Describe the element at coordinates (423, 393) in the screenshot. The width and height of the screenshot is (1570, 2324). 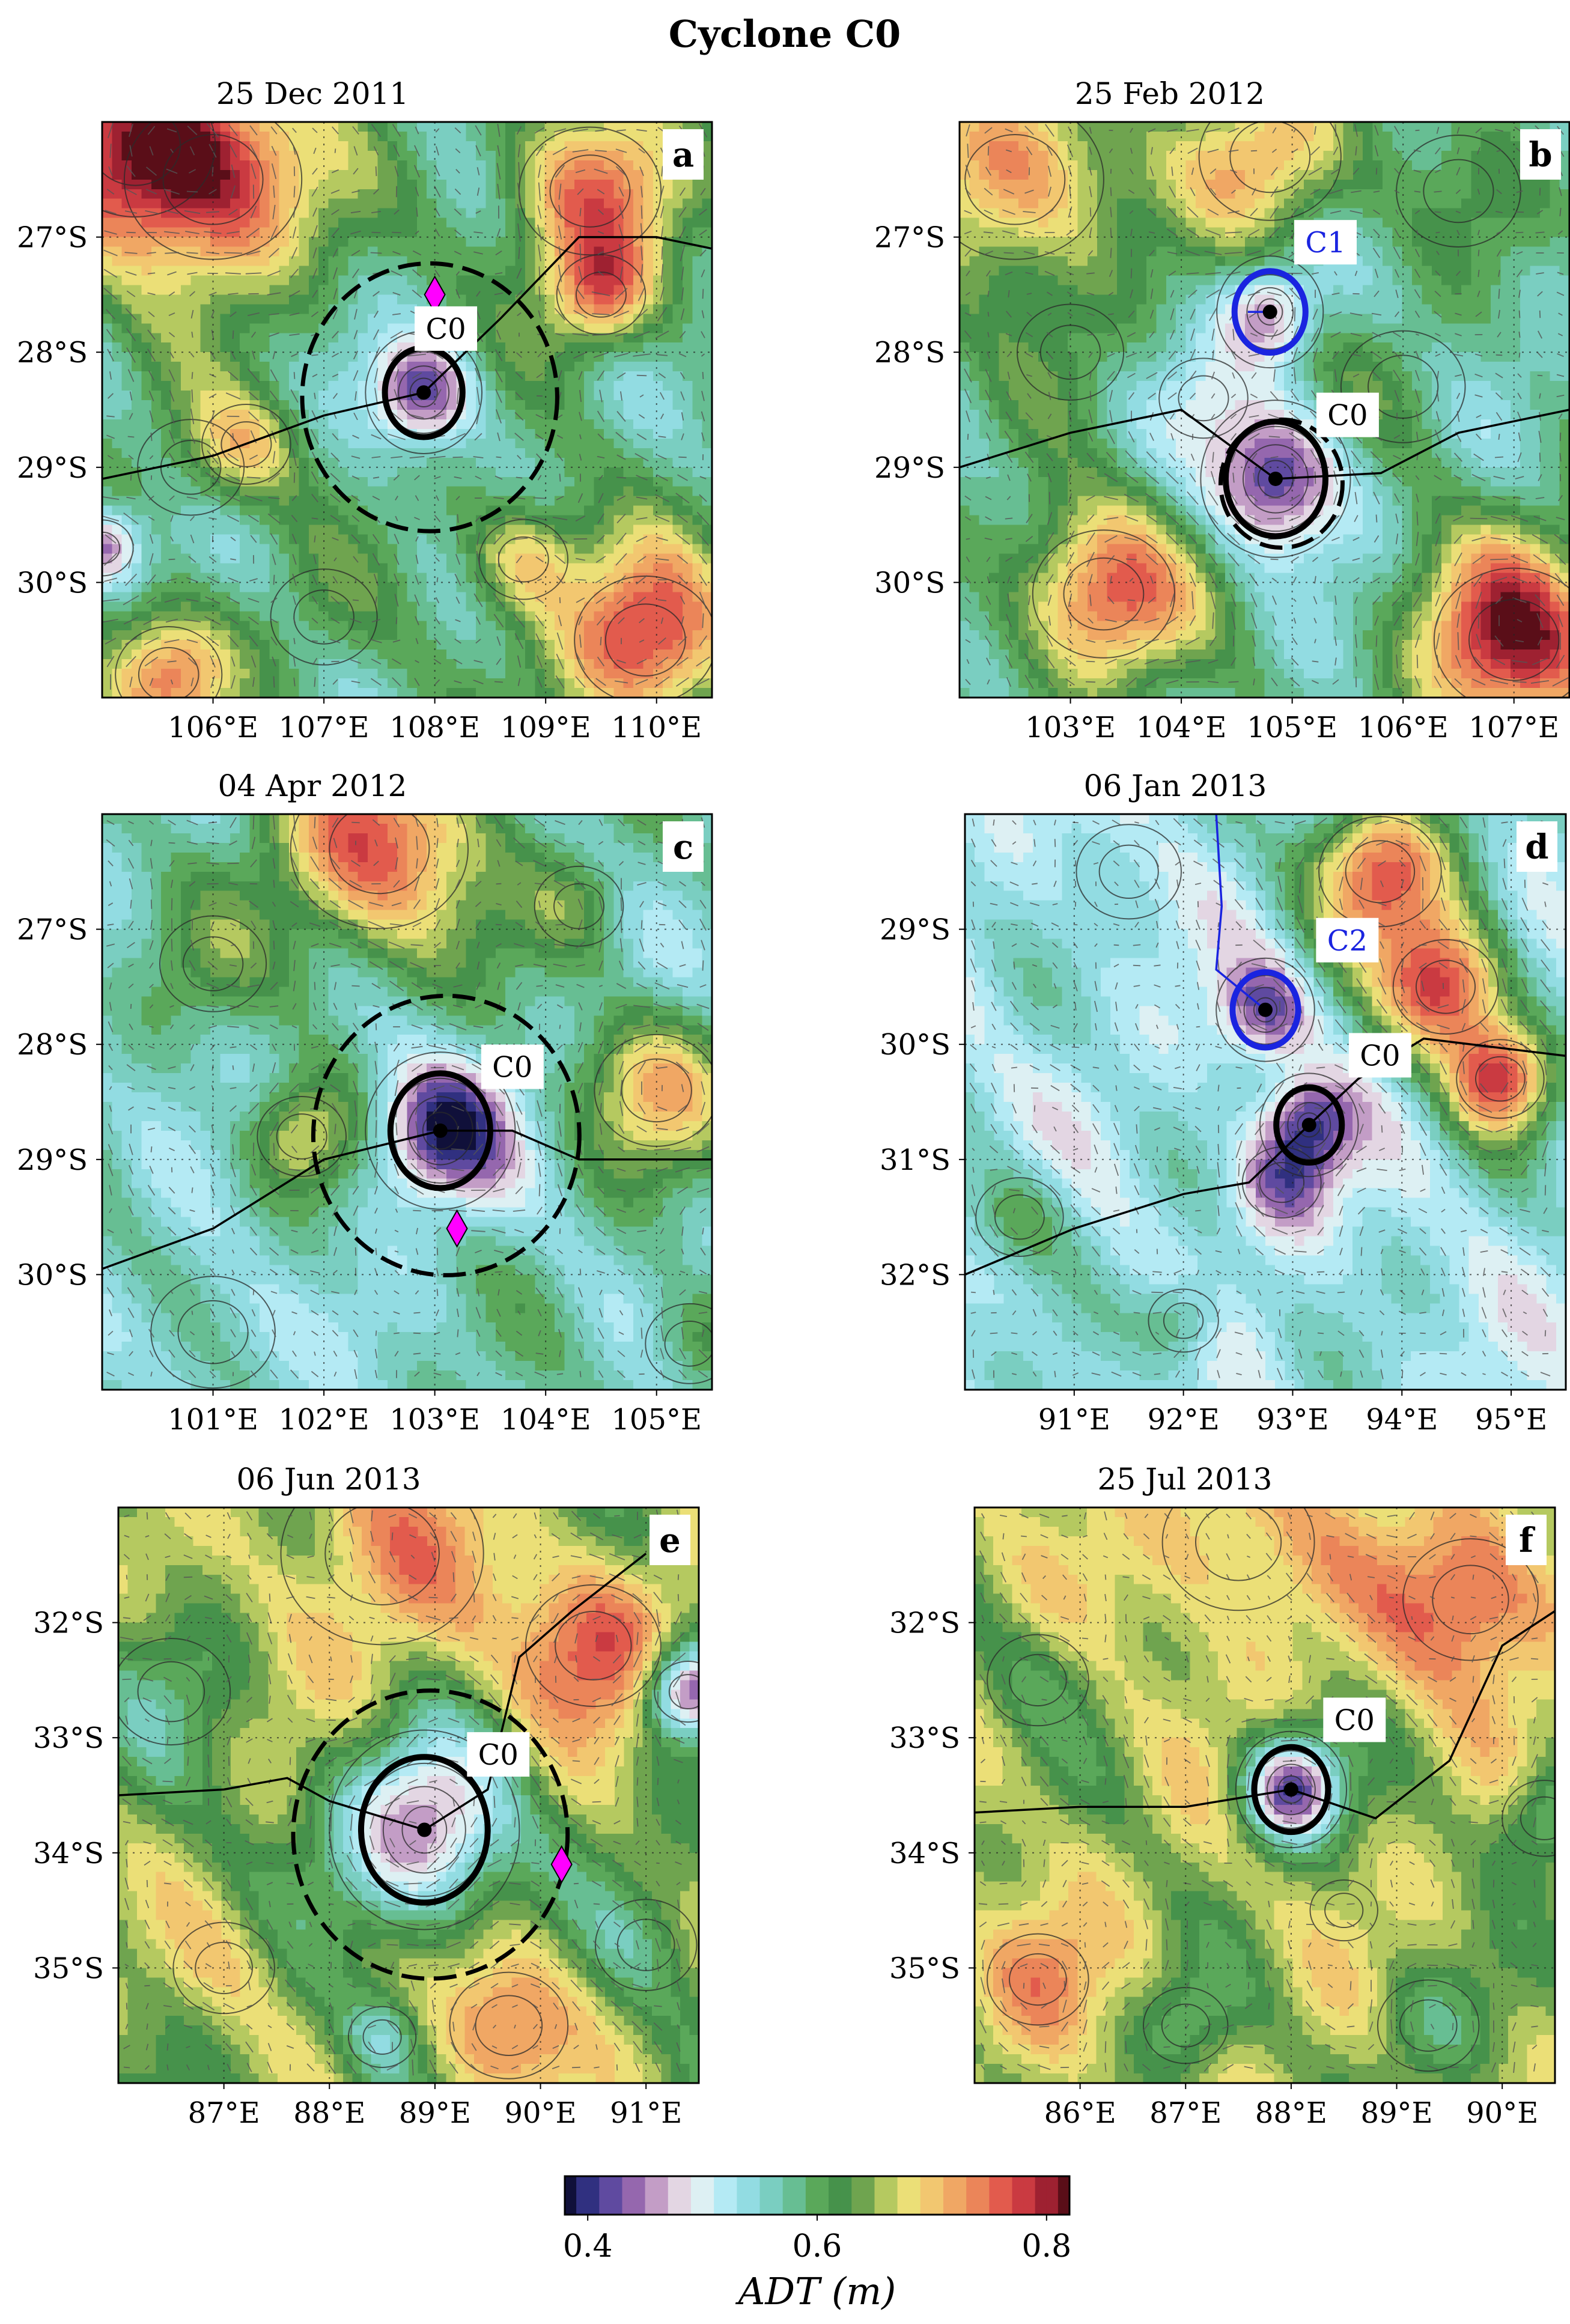
I see `eddy-C0-center` at that location.